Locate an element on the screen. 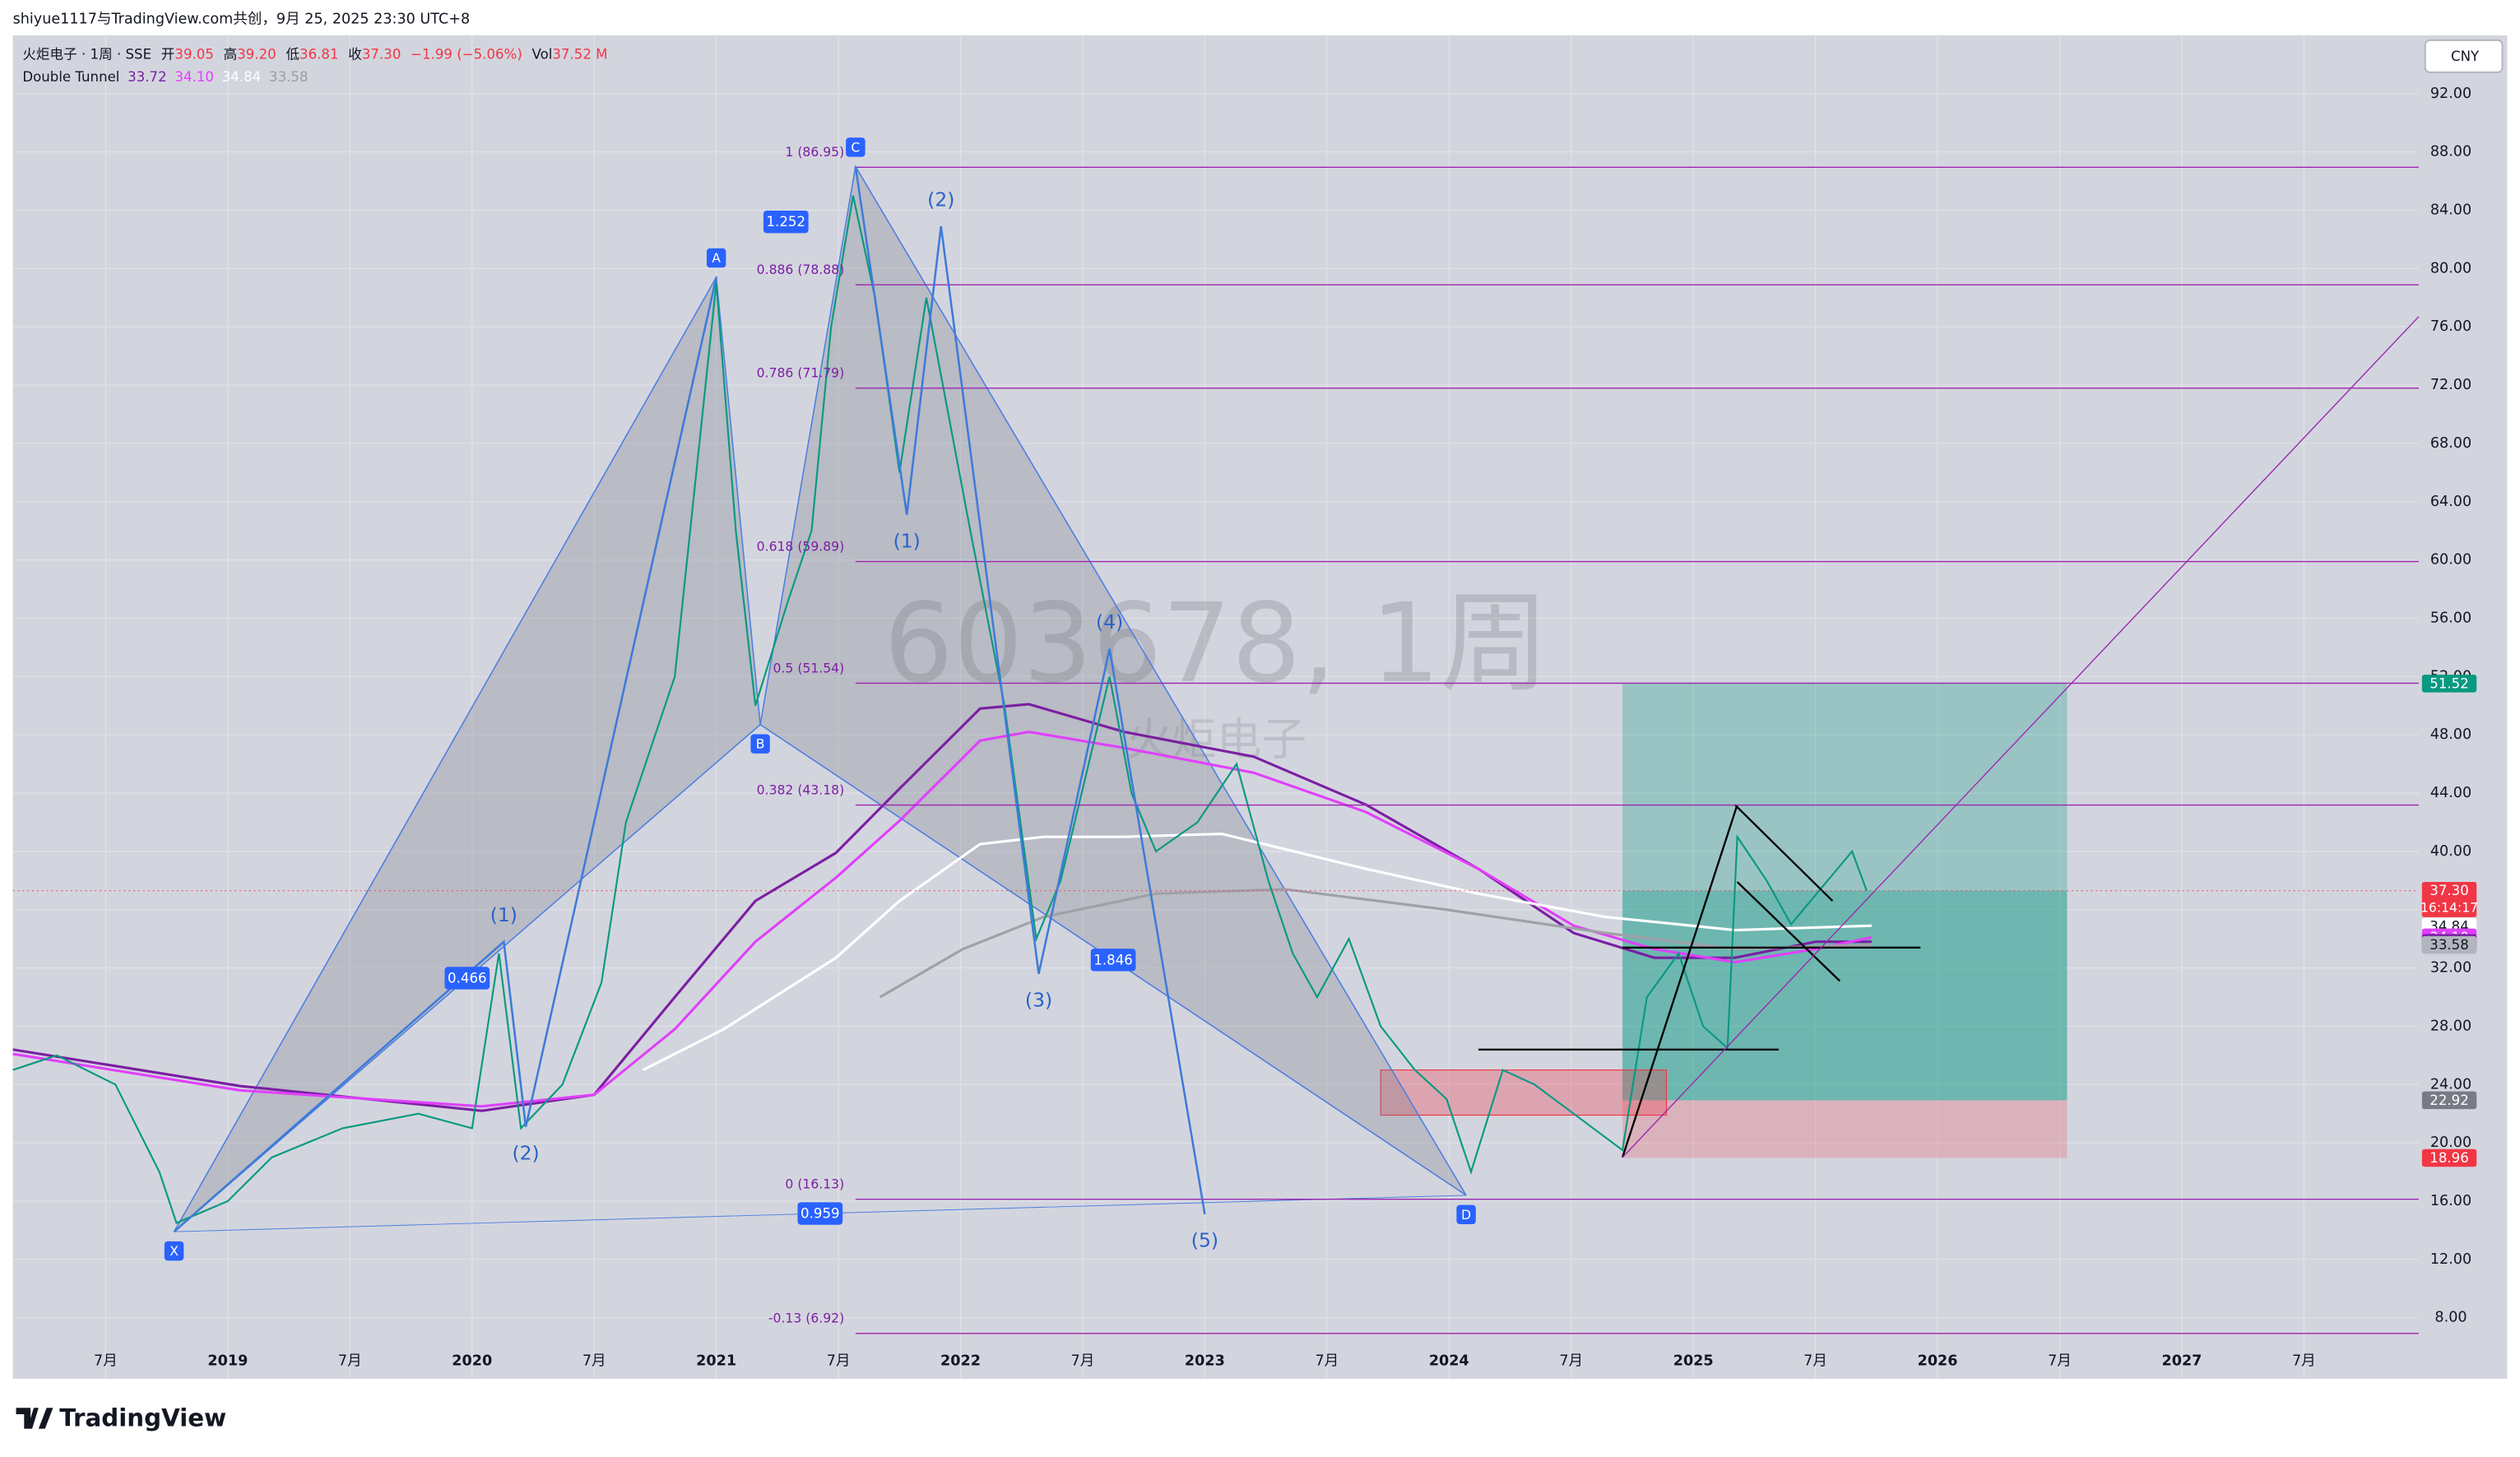 Image resolution: width=2520 pixels, height=1457 pixels. indicator-value: 34.84 is located at coordinates (242, 76).